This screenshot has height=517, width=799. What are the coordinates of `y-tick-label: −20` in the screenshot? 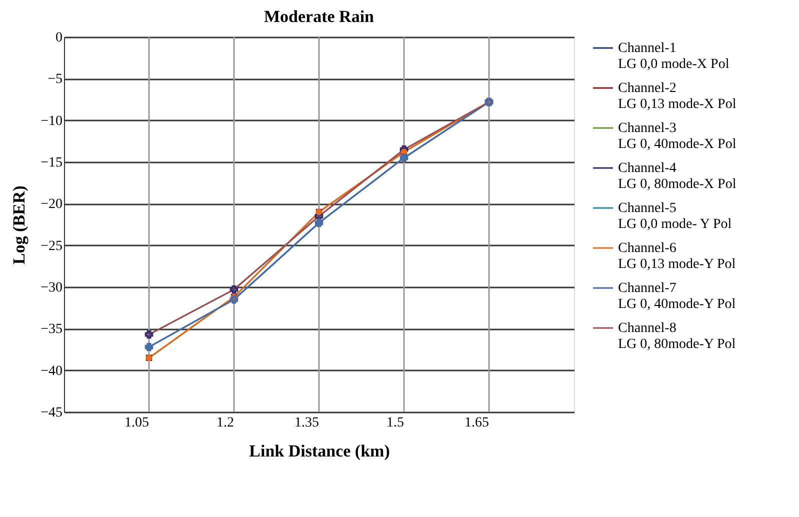 It's located at (51, 204).